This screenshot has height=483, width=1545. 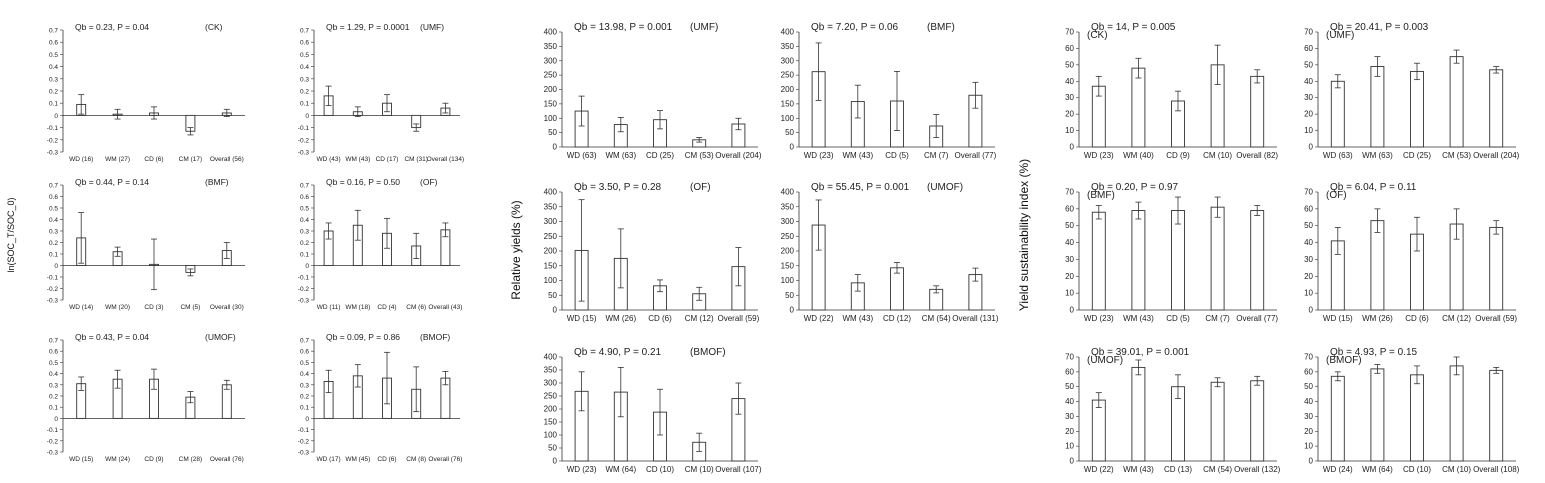 What do you see at coordinates (429, 182) in the screenshot?
I see `treatment-label: (OF)` at bounding box center [429, 182].